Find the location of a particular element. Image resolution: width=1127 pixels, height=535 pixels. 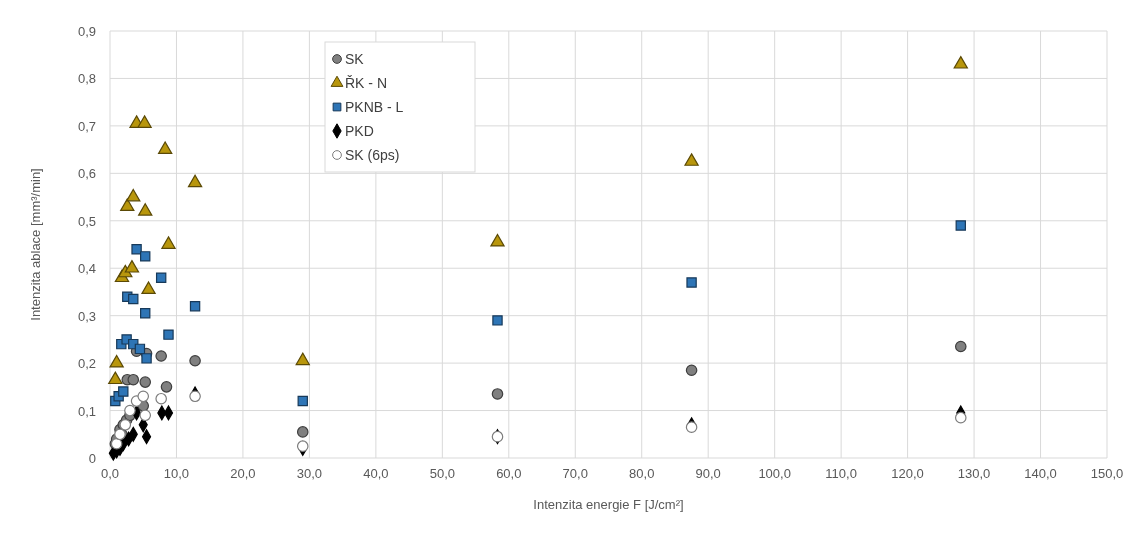

y-tick-label: 0,8 is located at coordinates (86, 79).